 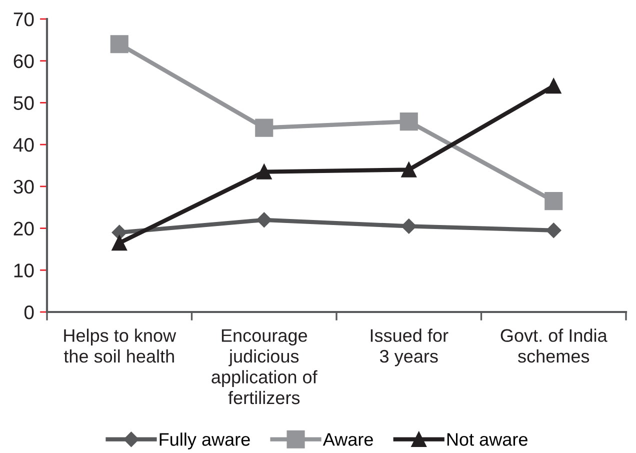 I want to click on legend-label: Fully aware, so click(x=205, y=441).